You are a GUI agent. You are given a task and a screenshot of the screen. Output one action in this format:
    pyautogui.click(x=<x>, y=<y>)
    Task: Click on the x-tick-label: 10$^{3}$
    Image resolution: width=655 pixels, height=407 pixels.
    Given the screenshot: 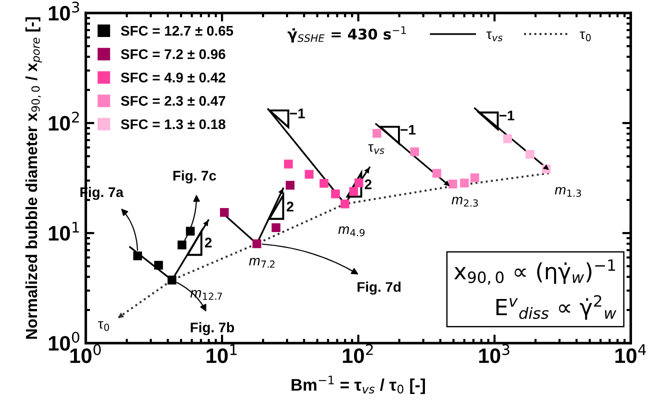 What is the action you would take?
    pyautogui.click(x=494, y=354)
    